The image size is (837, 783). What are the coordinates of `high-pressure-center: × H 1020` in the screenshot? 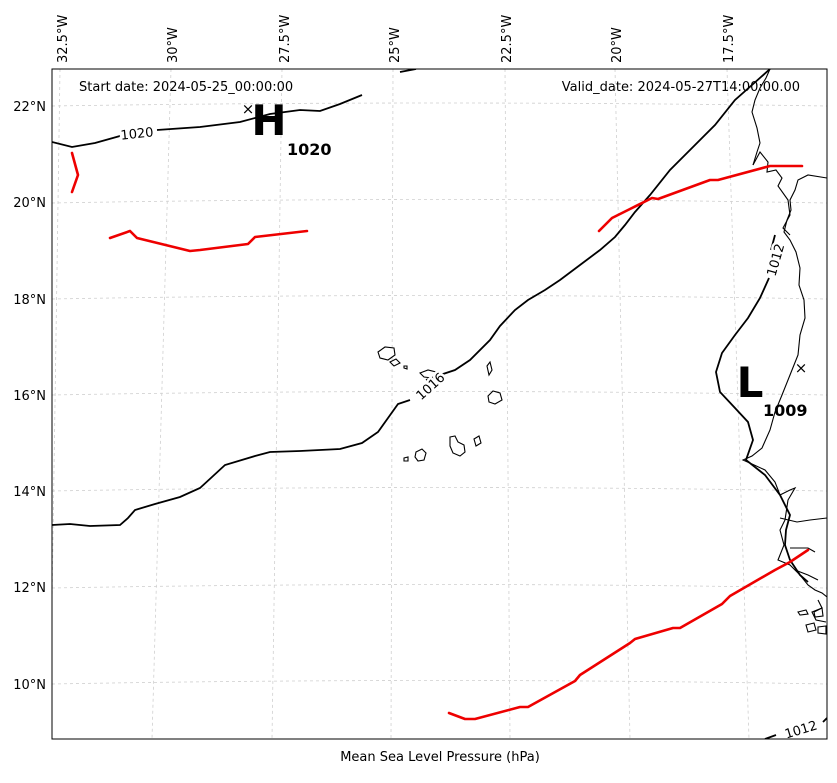 It's located at (287, 127).